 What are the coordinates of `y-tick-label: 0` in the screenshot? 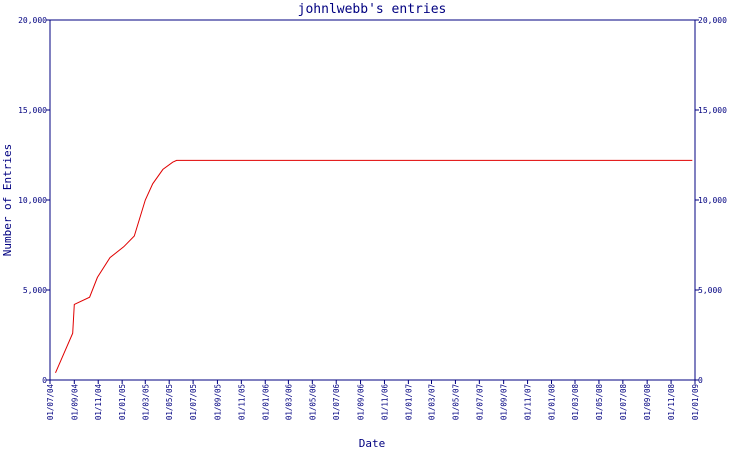 It's located at (44, 380).